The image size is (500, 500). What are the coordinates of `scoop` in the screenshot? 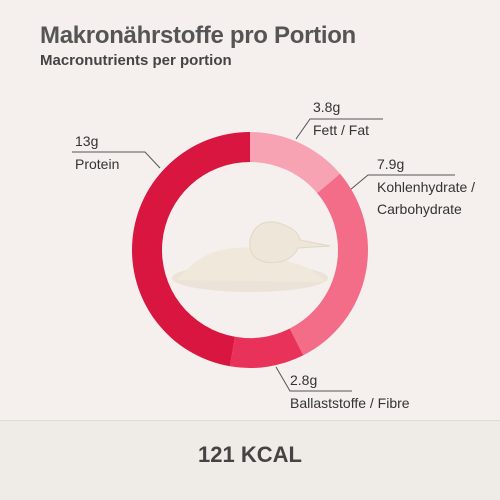 It's located at (290, 242).